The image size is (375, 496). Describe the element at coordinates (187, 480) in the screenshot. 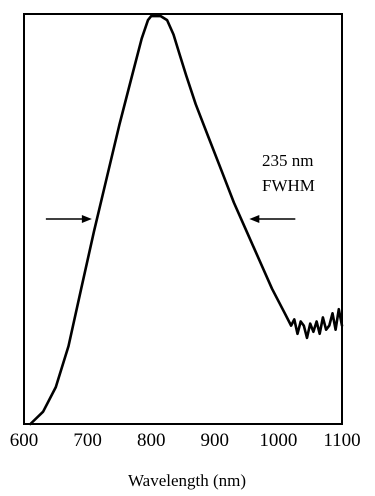

I see `x-axis-label: Wavelength (nm)` at that location.